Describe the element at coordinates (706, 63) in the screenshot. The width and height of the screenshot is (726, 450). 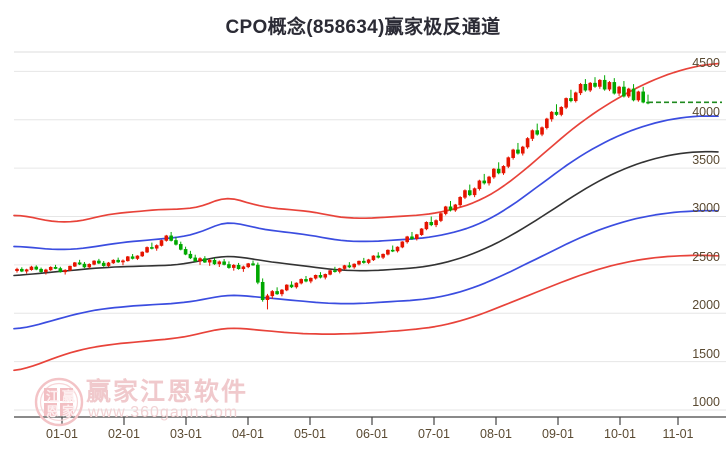
I see `y-tick-label: 4500` at that location.